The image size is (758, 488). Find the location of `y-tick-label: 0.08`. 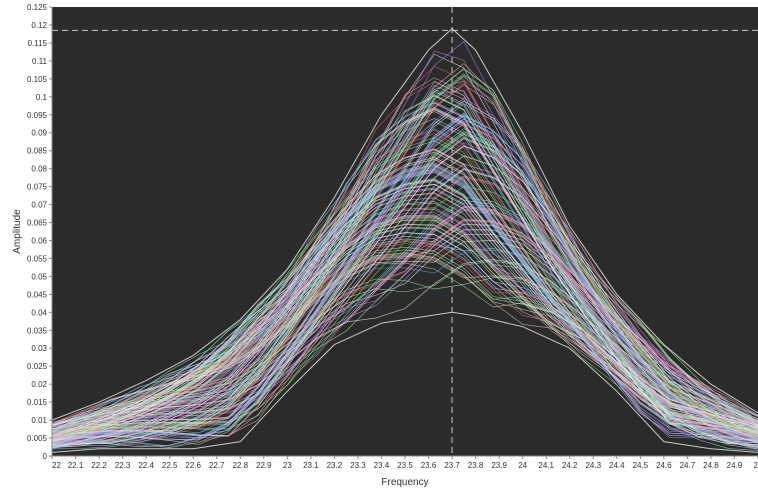

y-tick-label: 0.08 is located at coordinates (39, 169).